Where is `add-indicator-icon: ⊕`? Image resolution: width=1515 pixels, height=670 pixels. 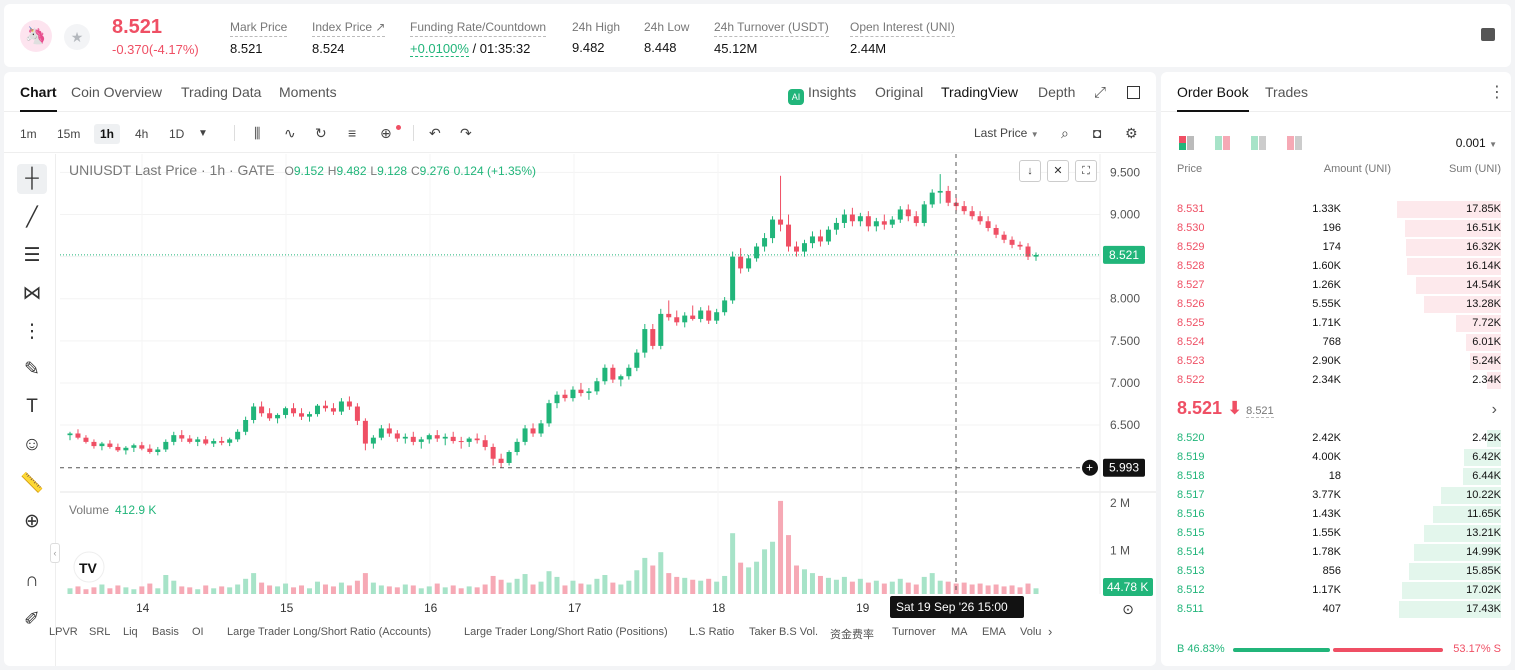
add-indicator-icon: ⊕ is located at coordinates (386, 133).